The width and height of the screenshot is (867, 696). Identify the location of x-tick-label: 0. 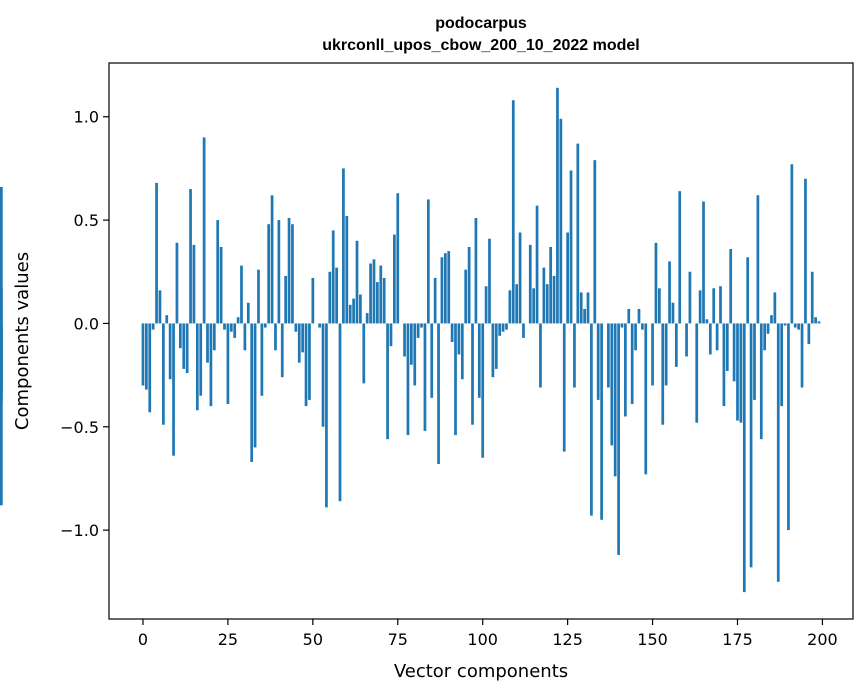
(143, 639).